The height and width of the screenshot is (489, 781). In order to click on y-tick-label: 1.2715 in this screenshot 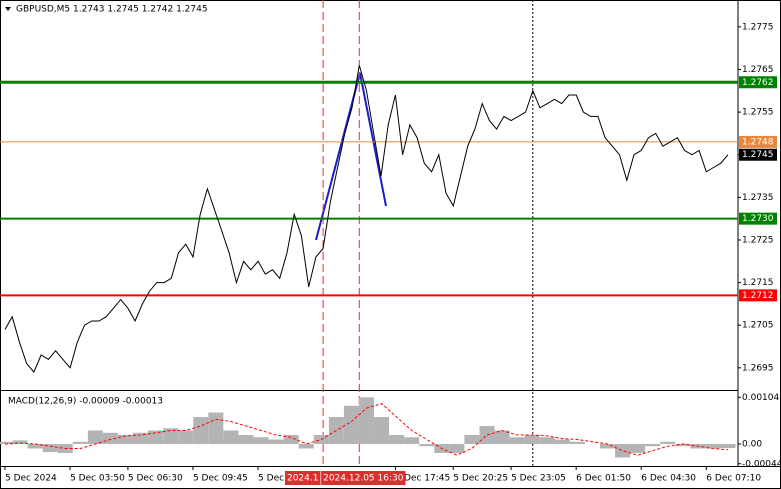, I will do `click(758, 283)`.